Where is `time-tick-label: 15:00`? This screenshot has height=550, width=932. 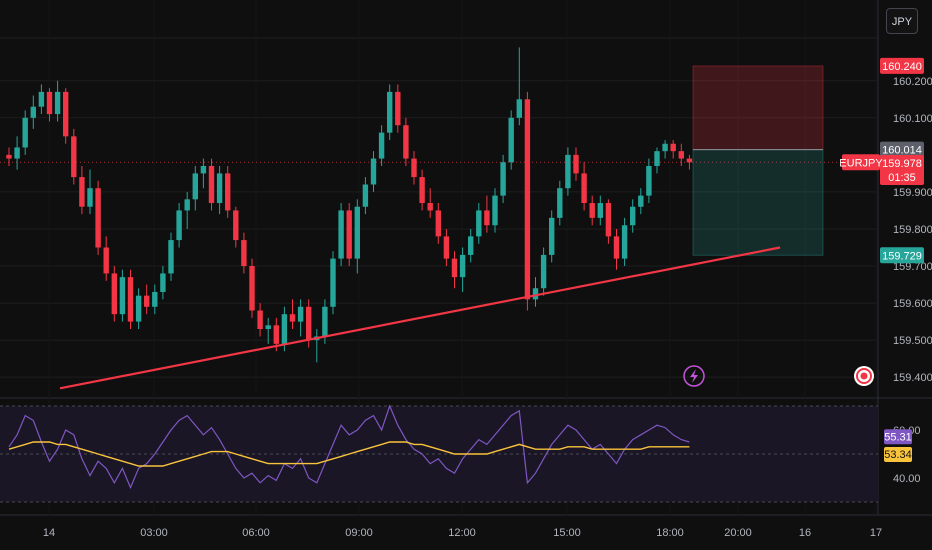
time-tick-label: 15:00 is located at coordinates (567, 533).